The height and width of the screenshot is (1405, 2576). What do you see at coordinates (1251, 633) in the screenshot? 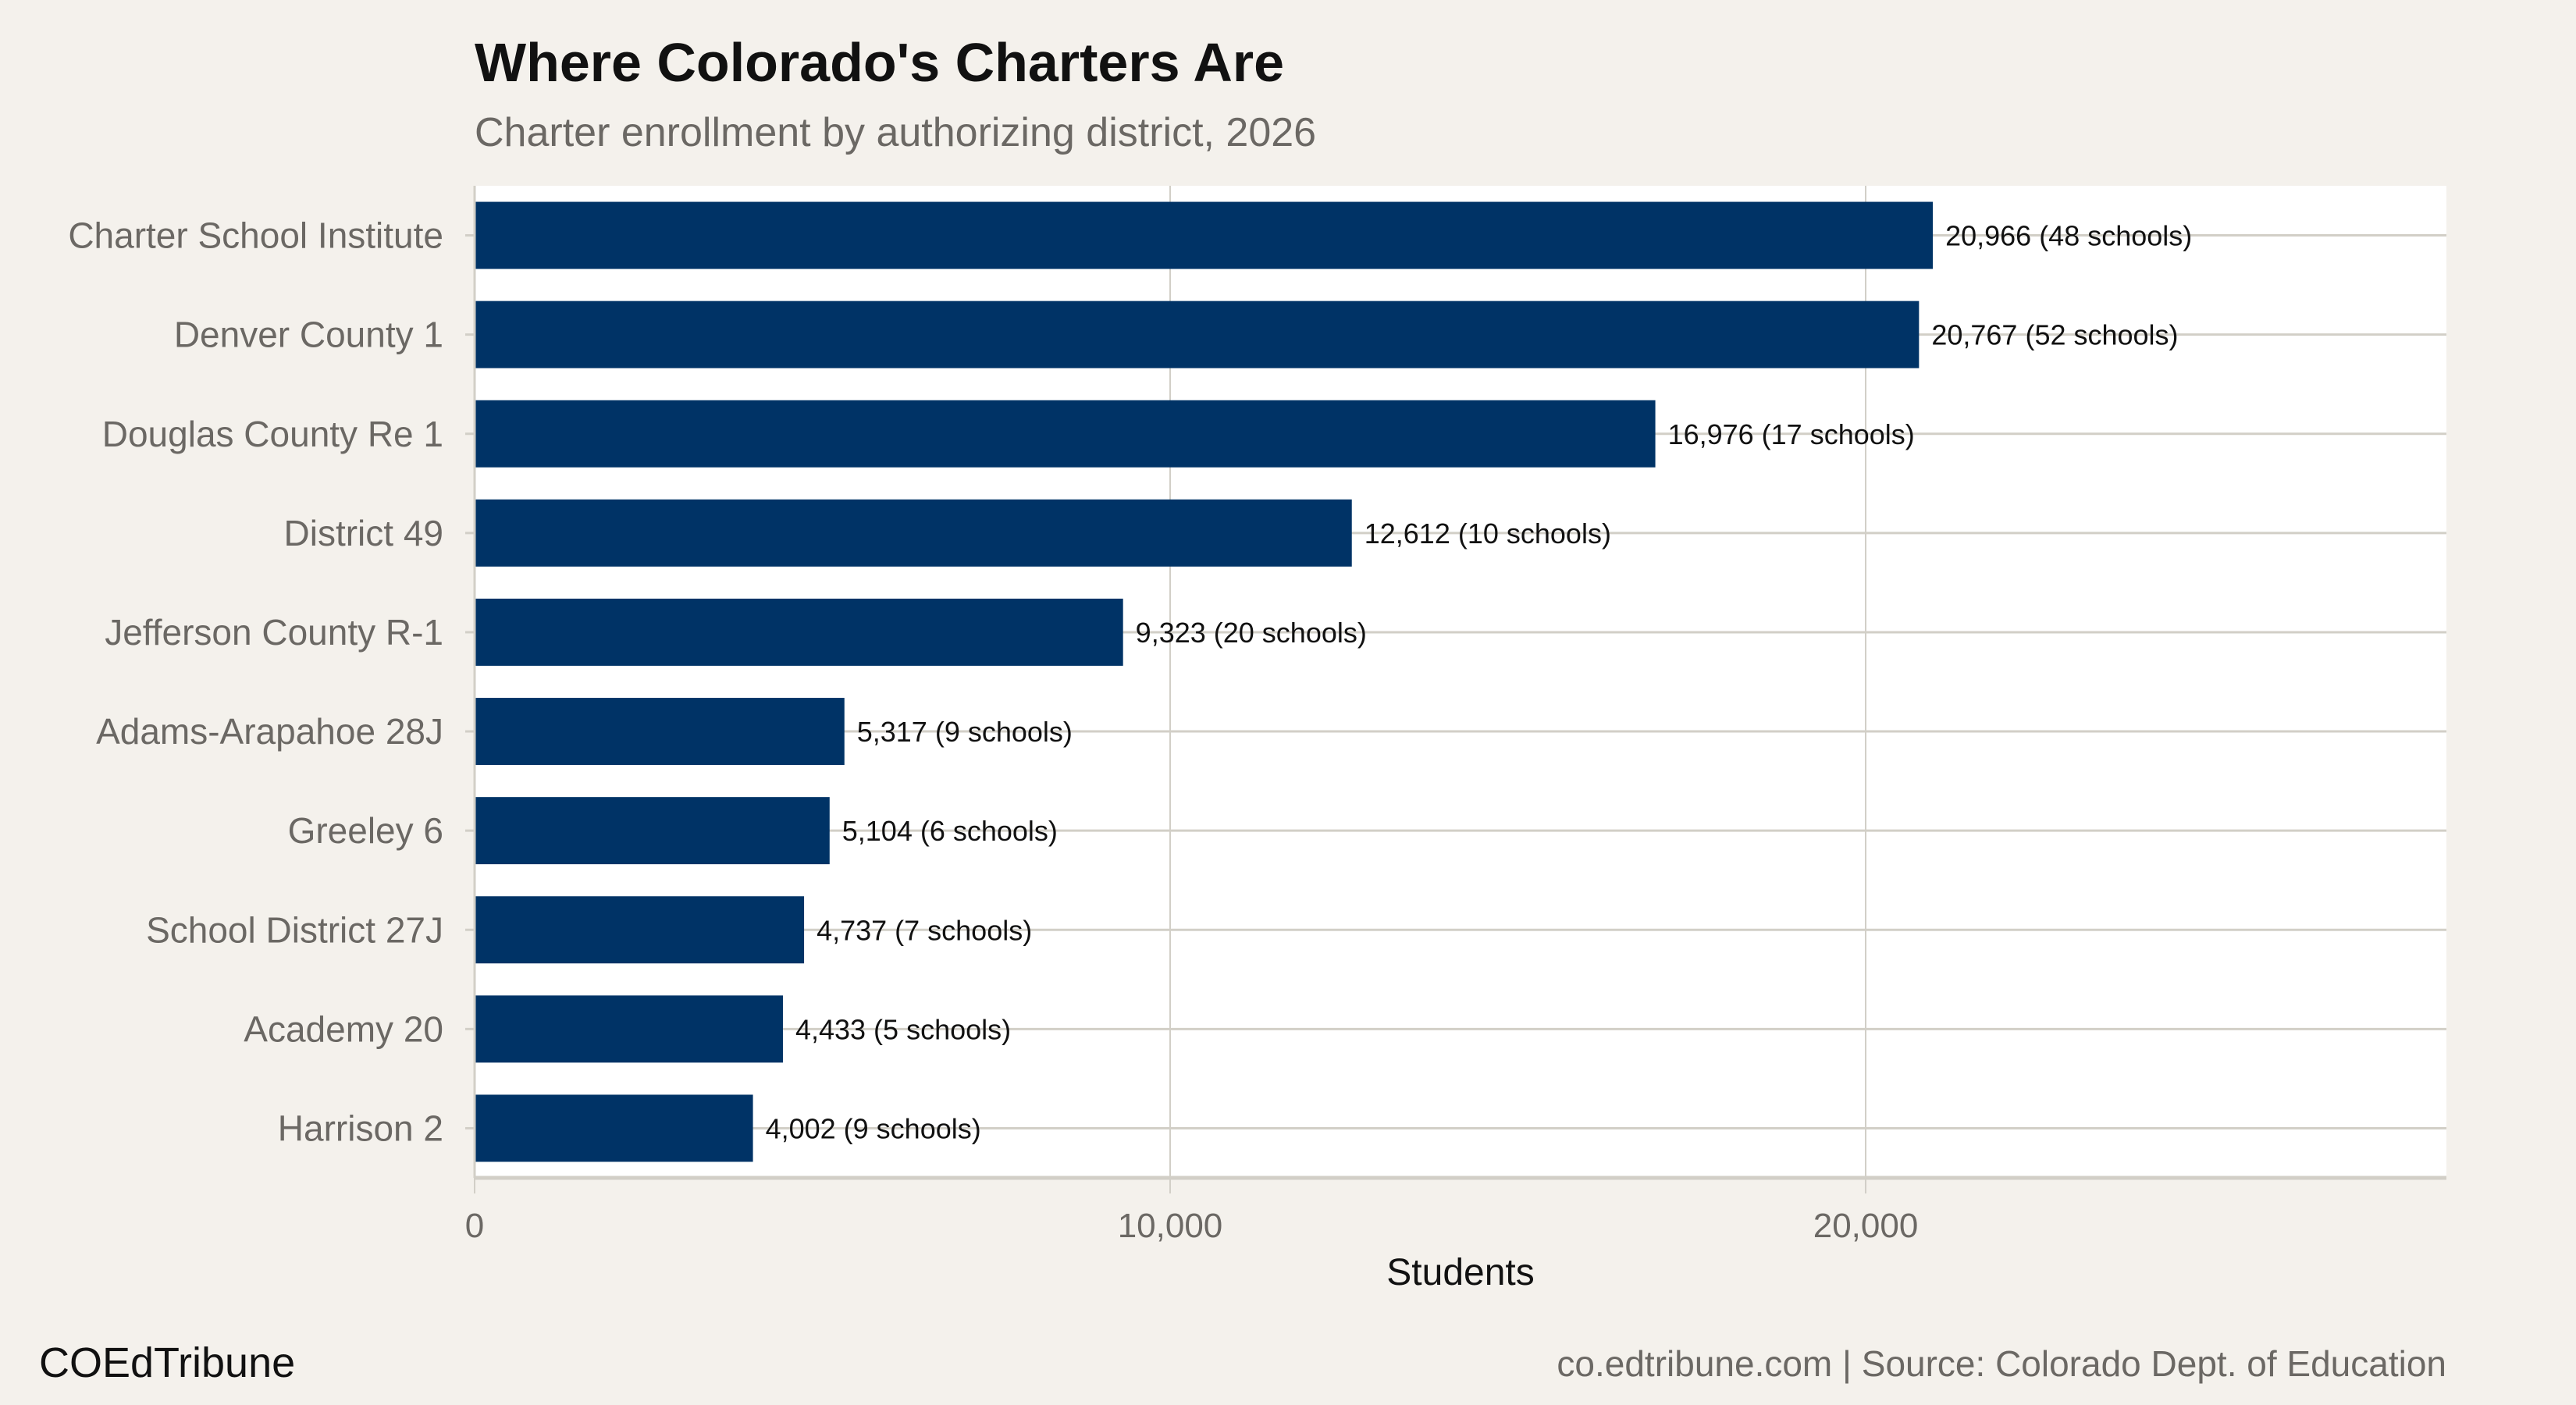
I see `bar-value-label: 9,323 (20 schools)` at bounding box center [1251, 633].